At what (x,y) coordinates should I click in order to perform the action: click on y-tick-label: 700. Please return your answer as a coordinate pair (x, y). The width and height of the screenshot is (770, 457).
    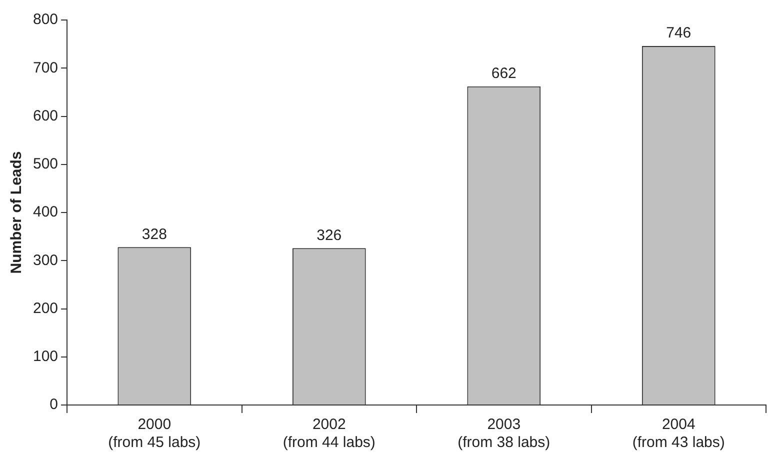
    Looking at the image, I should click on (45, 67).